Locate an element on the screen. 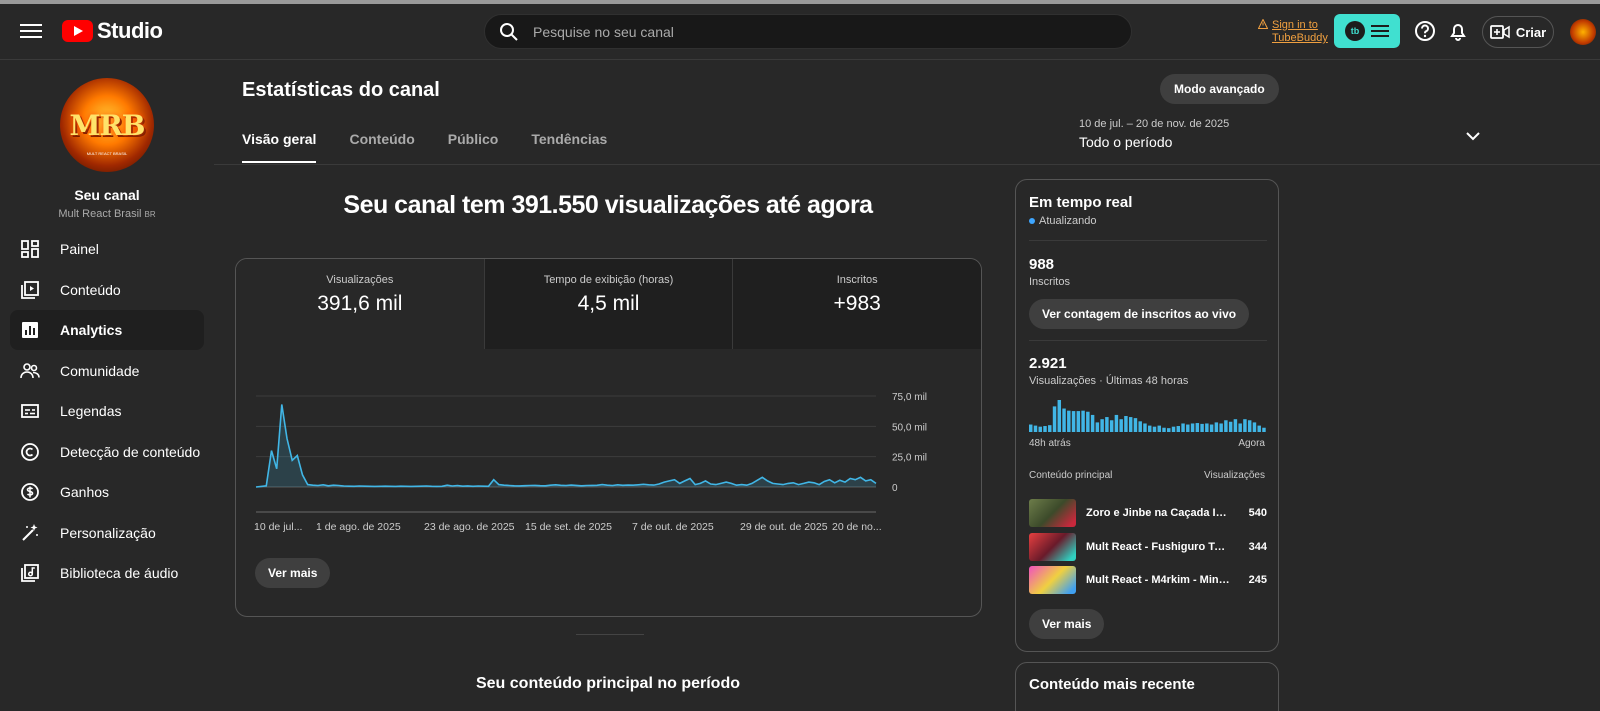  create-button: Criar is located at coordinates (1518, 32).